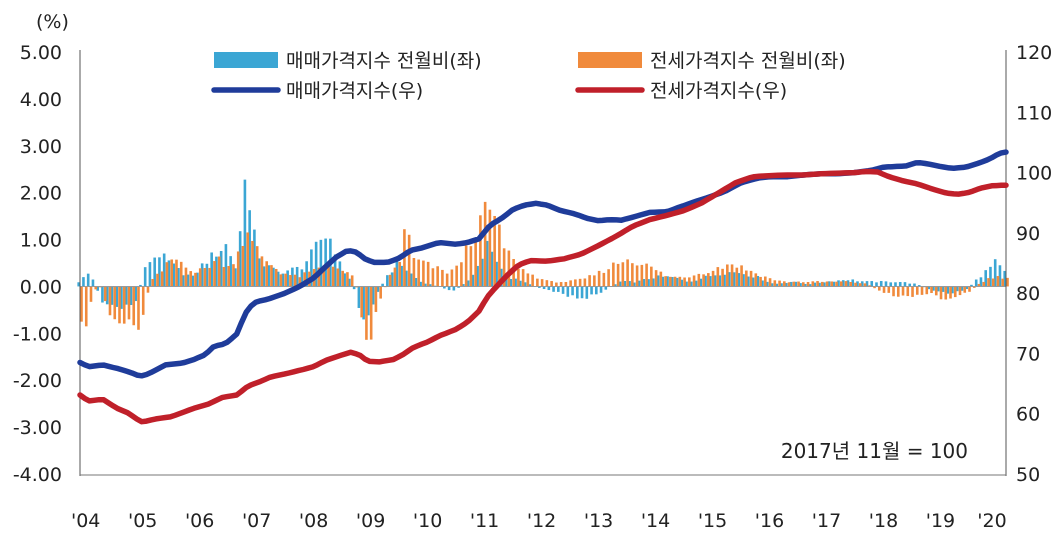 Image resolution: width=1064 pixels, height=537 pixels. Describe the element at coordinates (655, 521) in the screenshot. I see `x-tick-label: '14` at that location.